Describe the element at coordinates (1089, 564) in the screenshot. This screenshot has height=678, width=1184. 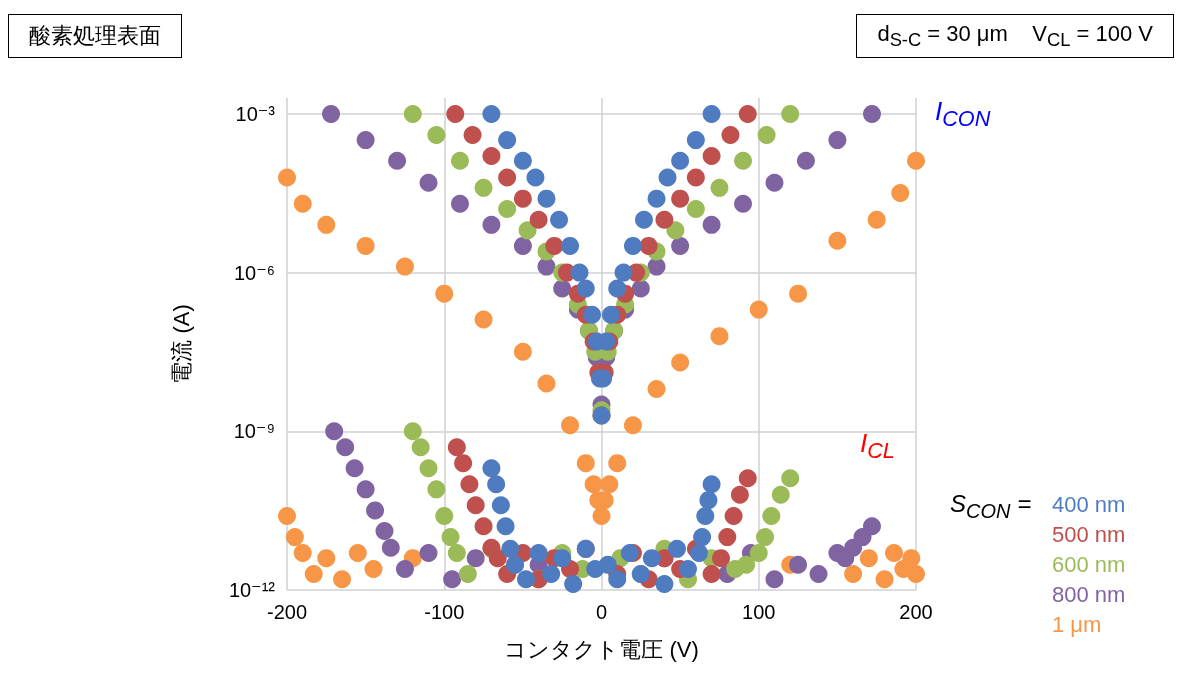
I see `text: 600 nm` at that location.